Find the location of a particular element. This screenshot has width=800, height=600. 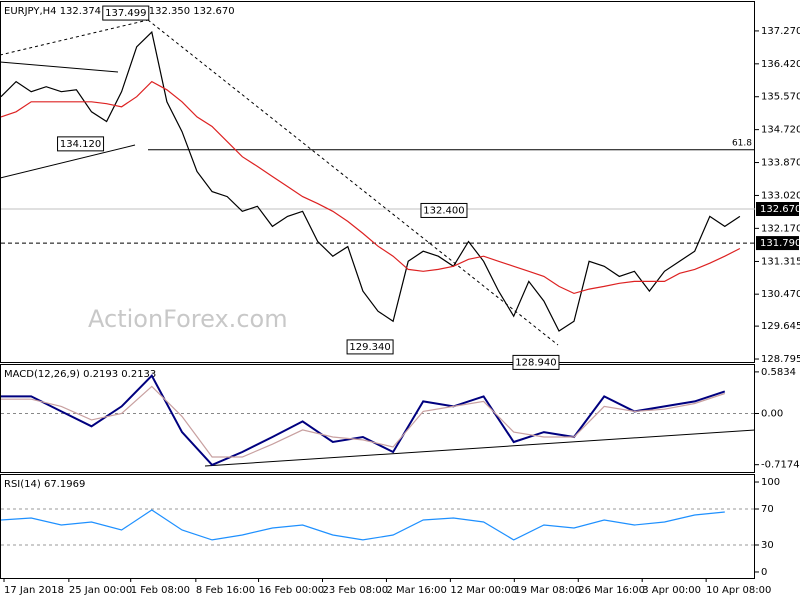

y-tick-label: 128.795 is located at coordinates (780, 359).